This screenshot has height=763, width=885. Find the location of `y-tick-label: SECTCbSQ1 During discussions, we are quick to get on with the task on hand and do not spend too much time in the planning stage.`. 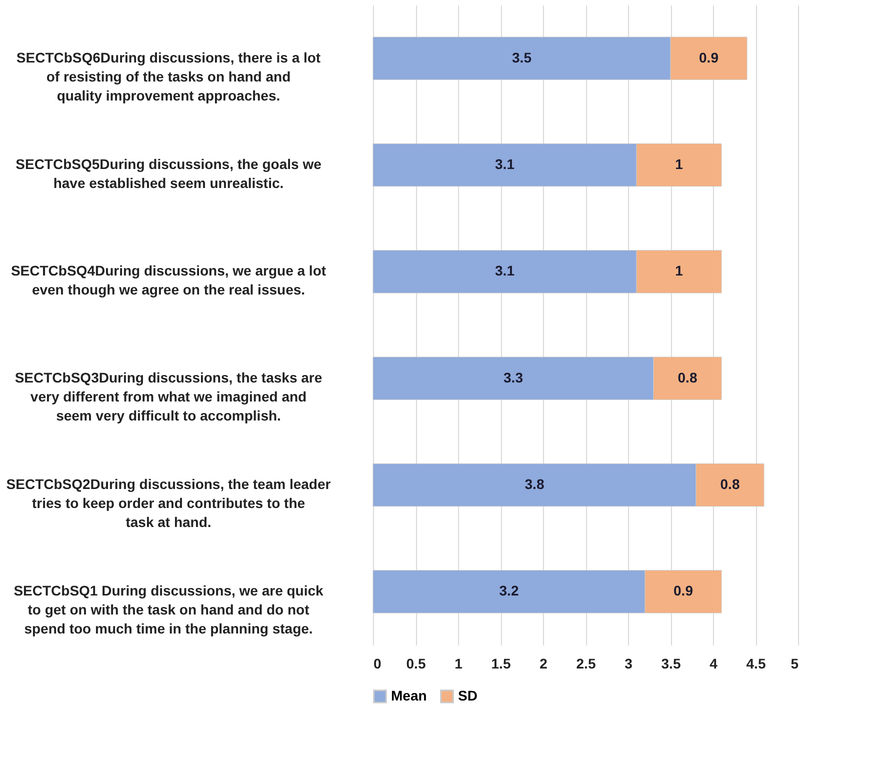

y-tick-label: SECTCbSQ1 During discussions, we are quick to get on with the task on hand and do not spend too much time in the planning stage. is located at coordinates (169, 609).